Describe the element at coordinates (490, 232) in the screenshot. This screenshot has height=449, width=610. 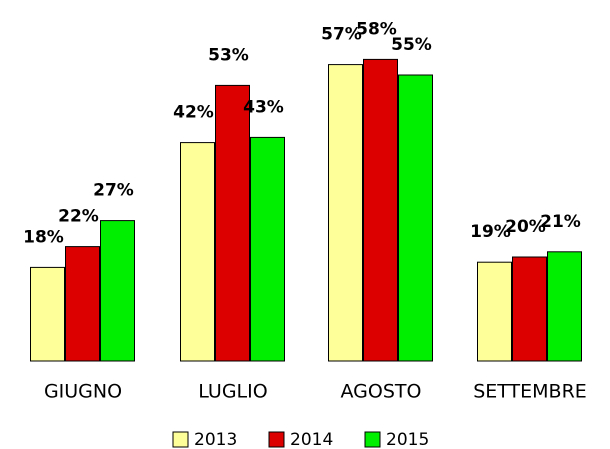
I see `data-label: 19%` at that location.